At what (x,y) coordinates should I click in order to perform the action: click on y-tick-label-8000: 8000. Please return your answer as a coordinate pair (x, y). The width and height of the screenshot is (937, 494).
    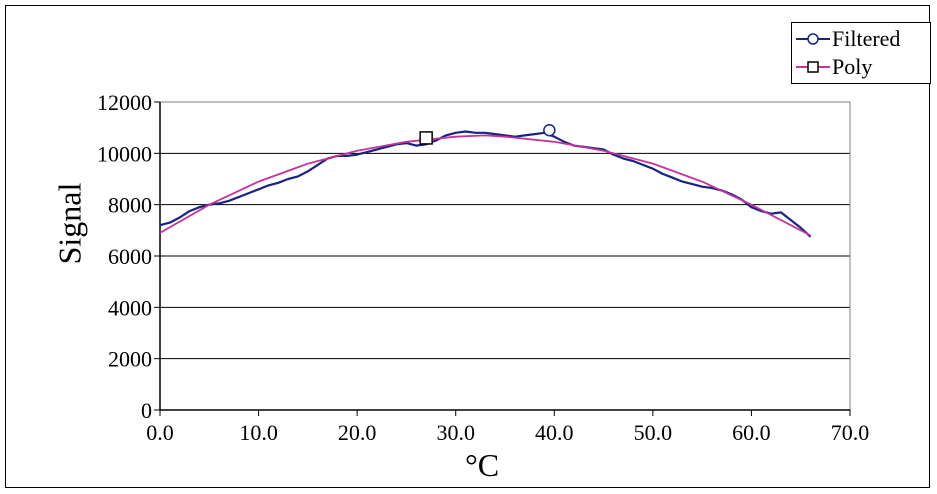
    Looking at the image, I should click on (130, 205).